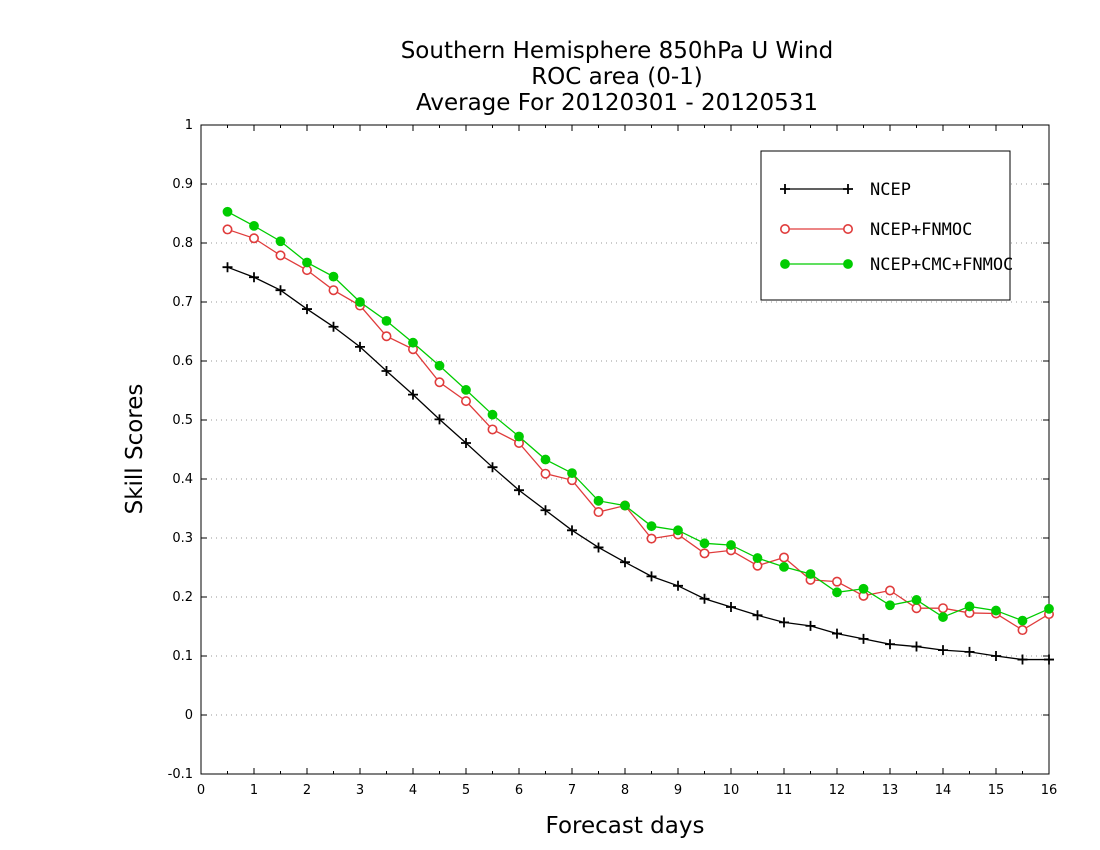  I want to click on y-tick-label: 0, so click(189, 715).